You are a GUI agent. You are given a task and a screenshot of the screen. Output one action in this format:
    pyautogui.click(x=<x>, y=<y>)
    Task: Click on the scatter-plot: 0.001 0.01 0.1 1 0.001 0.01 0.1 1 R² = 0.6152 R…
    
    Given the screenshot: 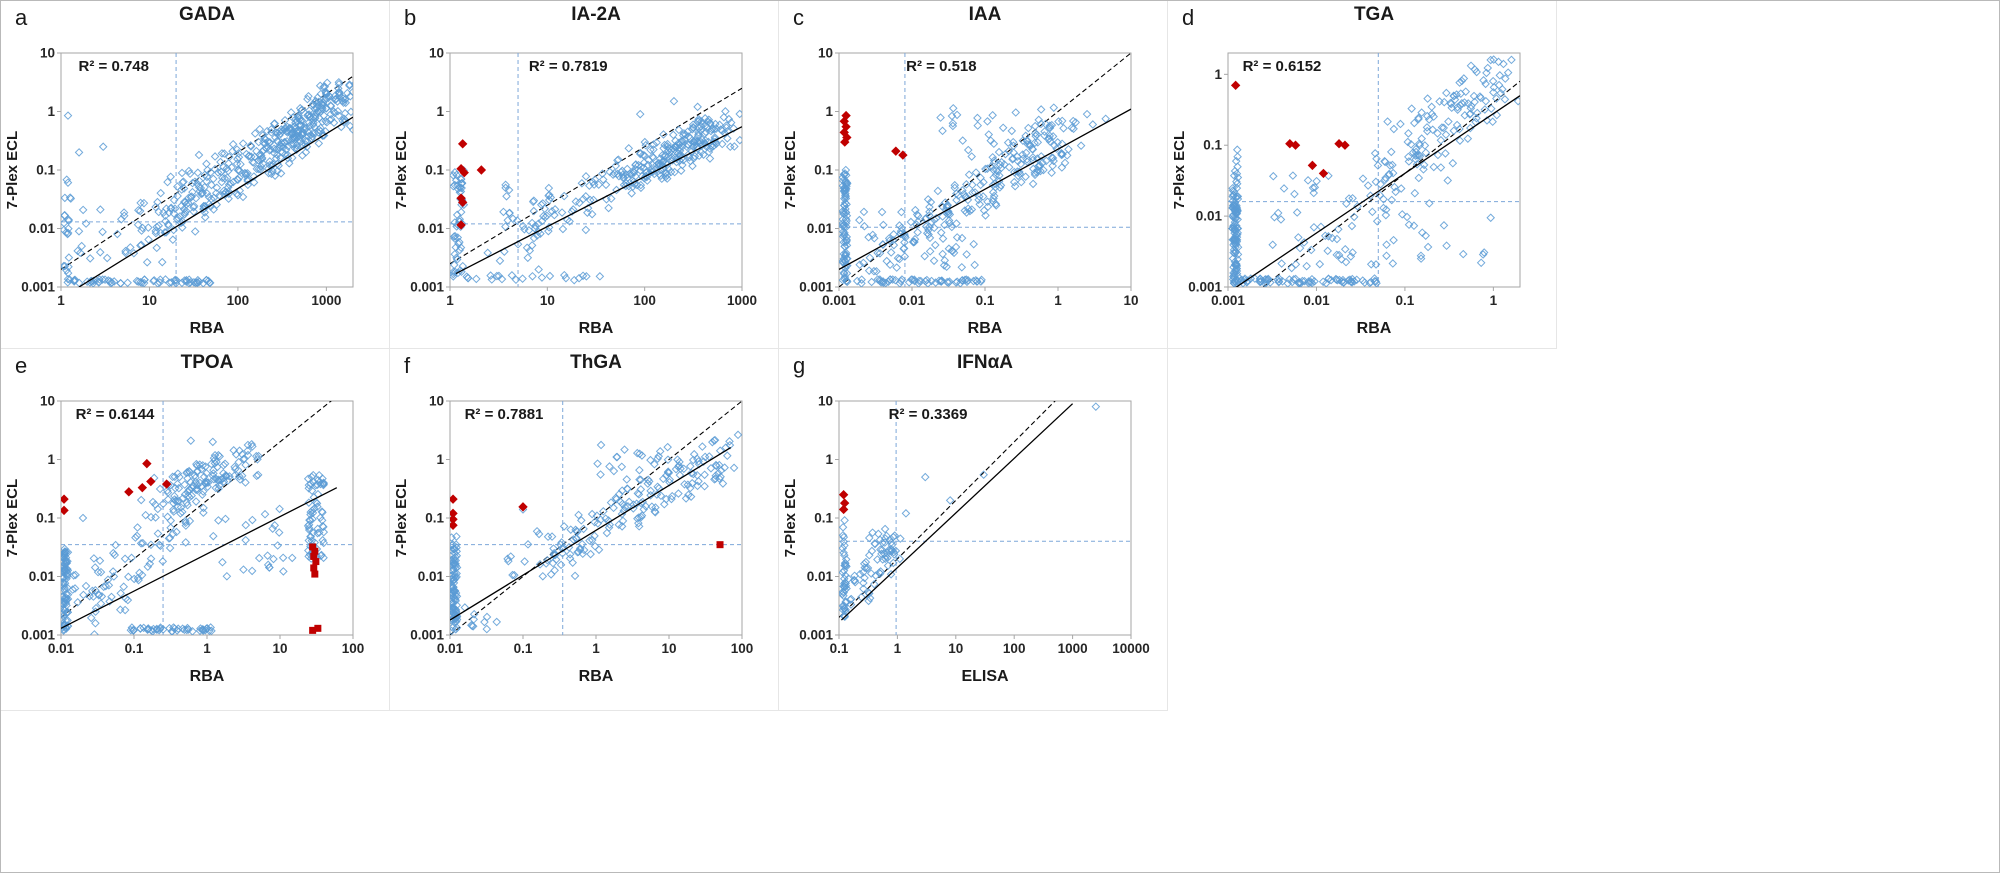 What is the action you would take?
    pyautogui.click(x=1346, y=194)
    